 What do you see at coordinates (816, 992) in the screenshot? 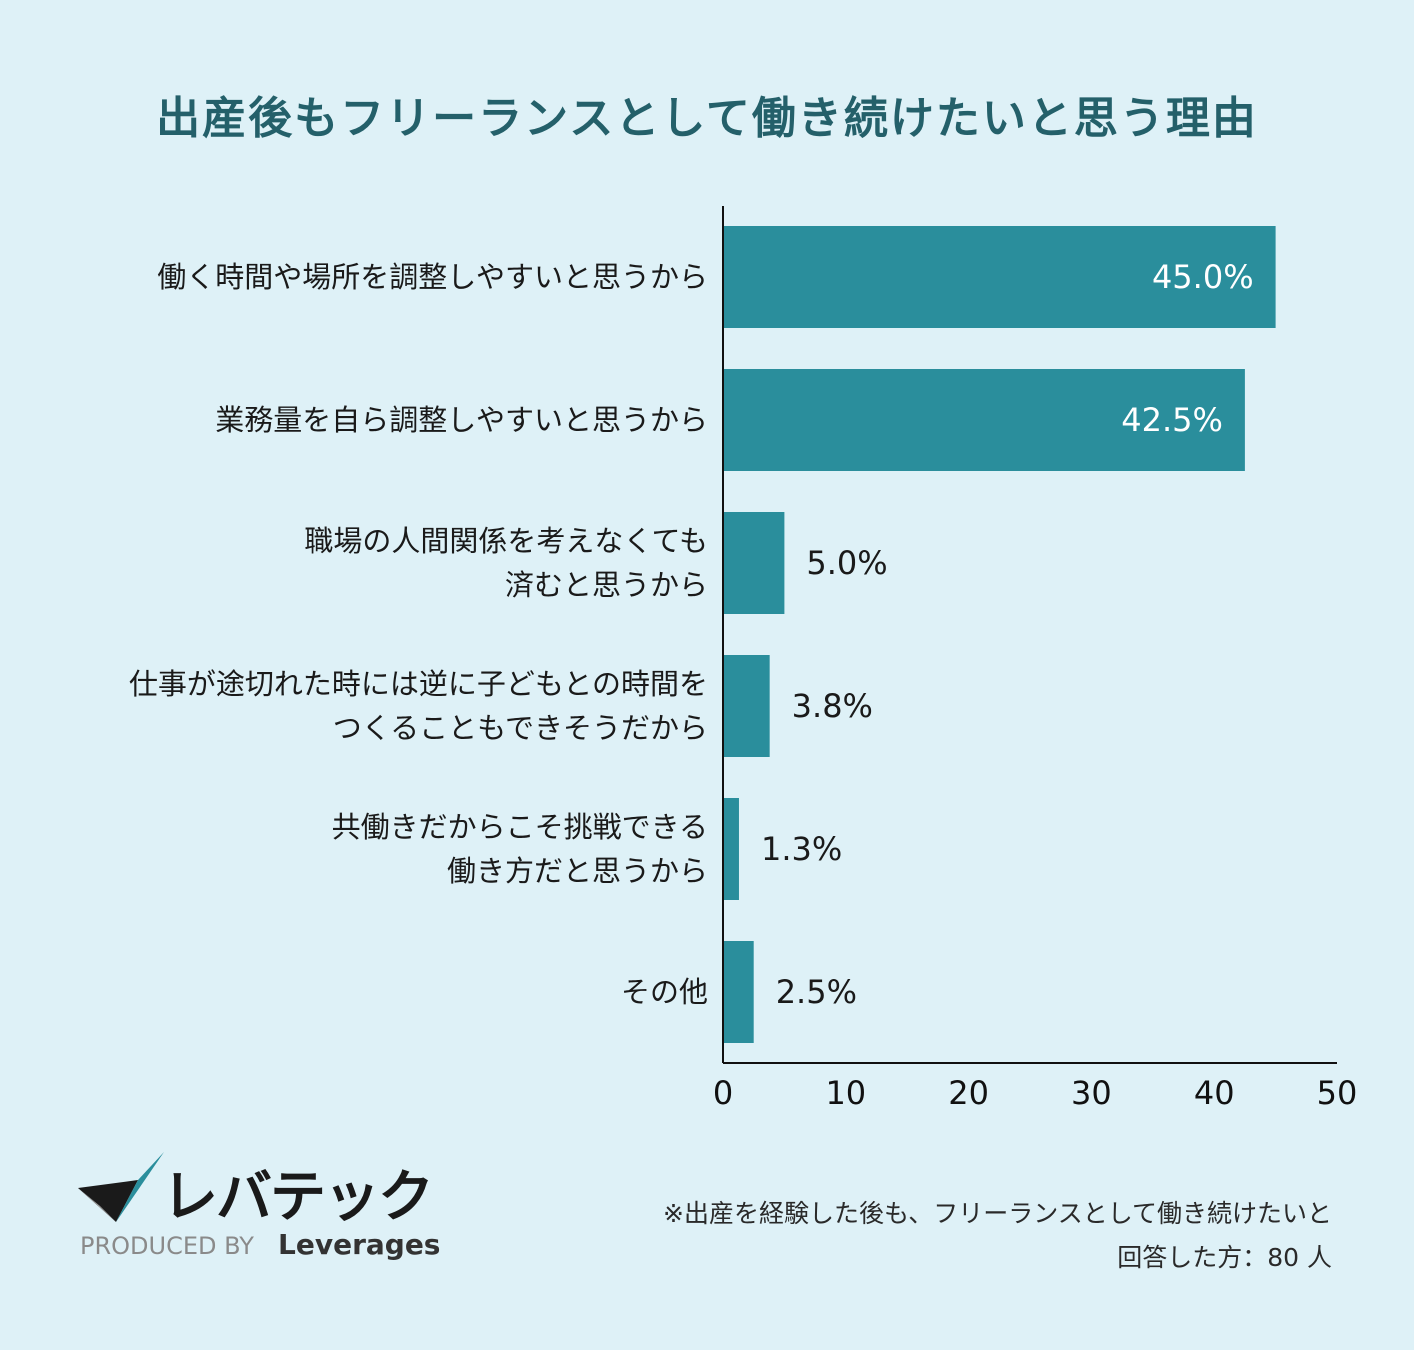
I see `value-label-6: 2.5%` at bounding box center [816, 992].